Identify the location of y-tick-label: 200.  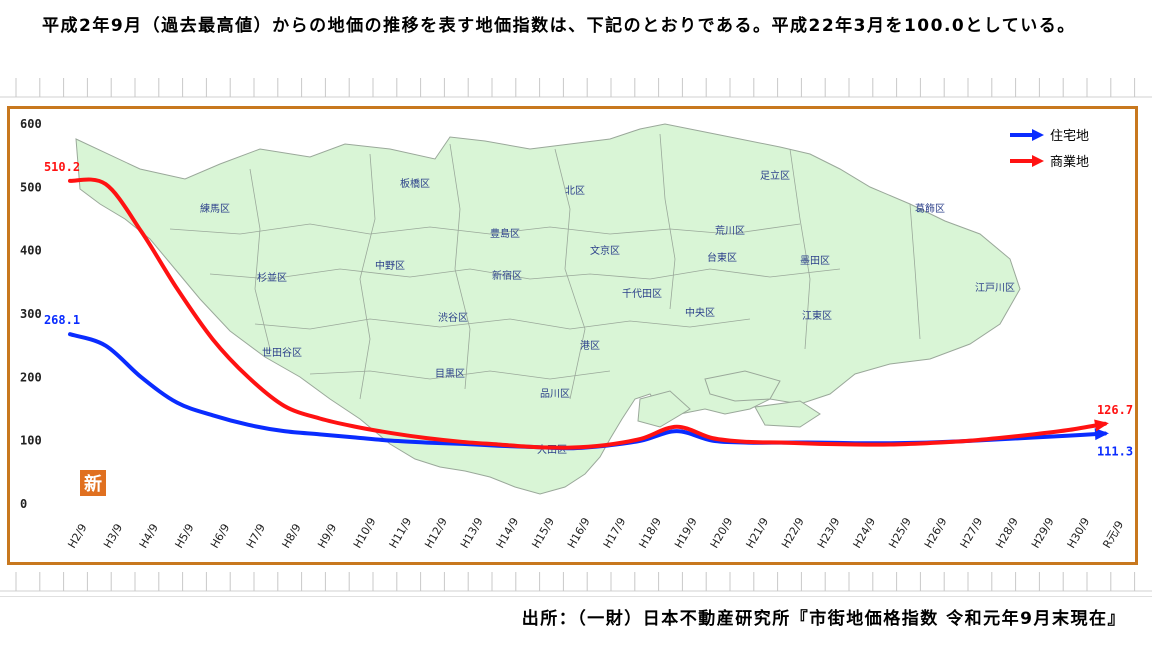
(31, 377).